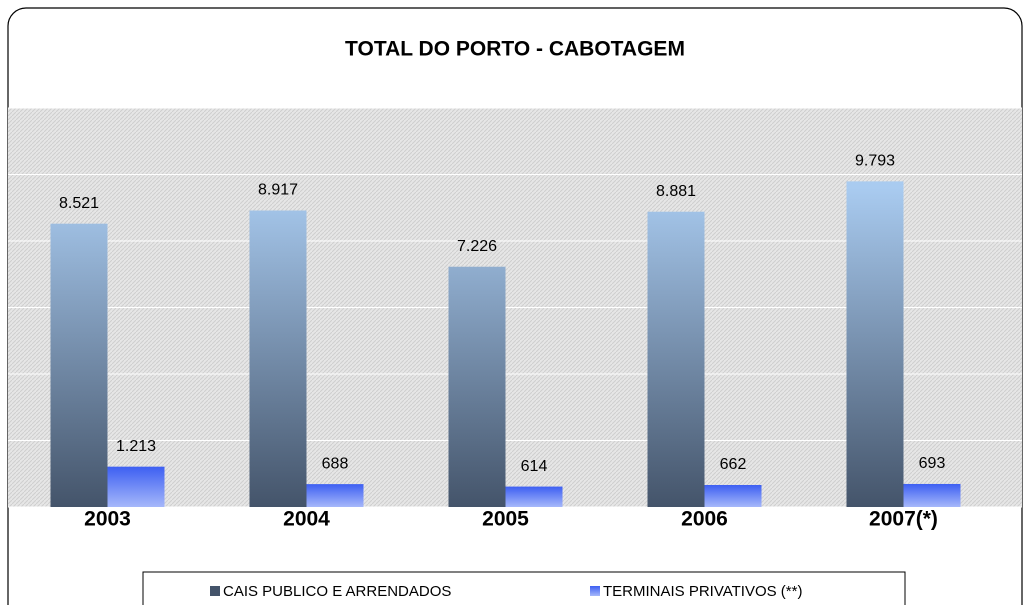 Image resolution: width=1032 pixels, height=605 pixels. I want to click on data-label: 9.793, so click(875, 161).